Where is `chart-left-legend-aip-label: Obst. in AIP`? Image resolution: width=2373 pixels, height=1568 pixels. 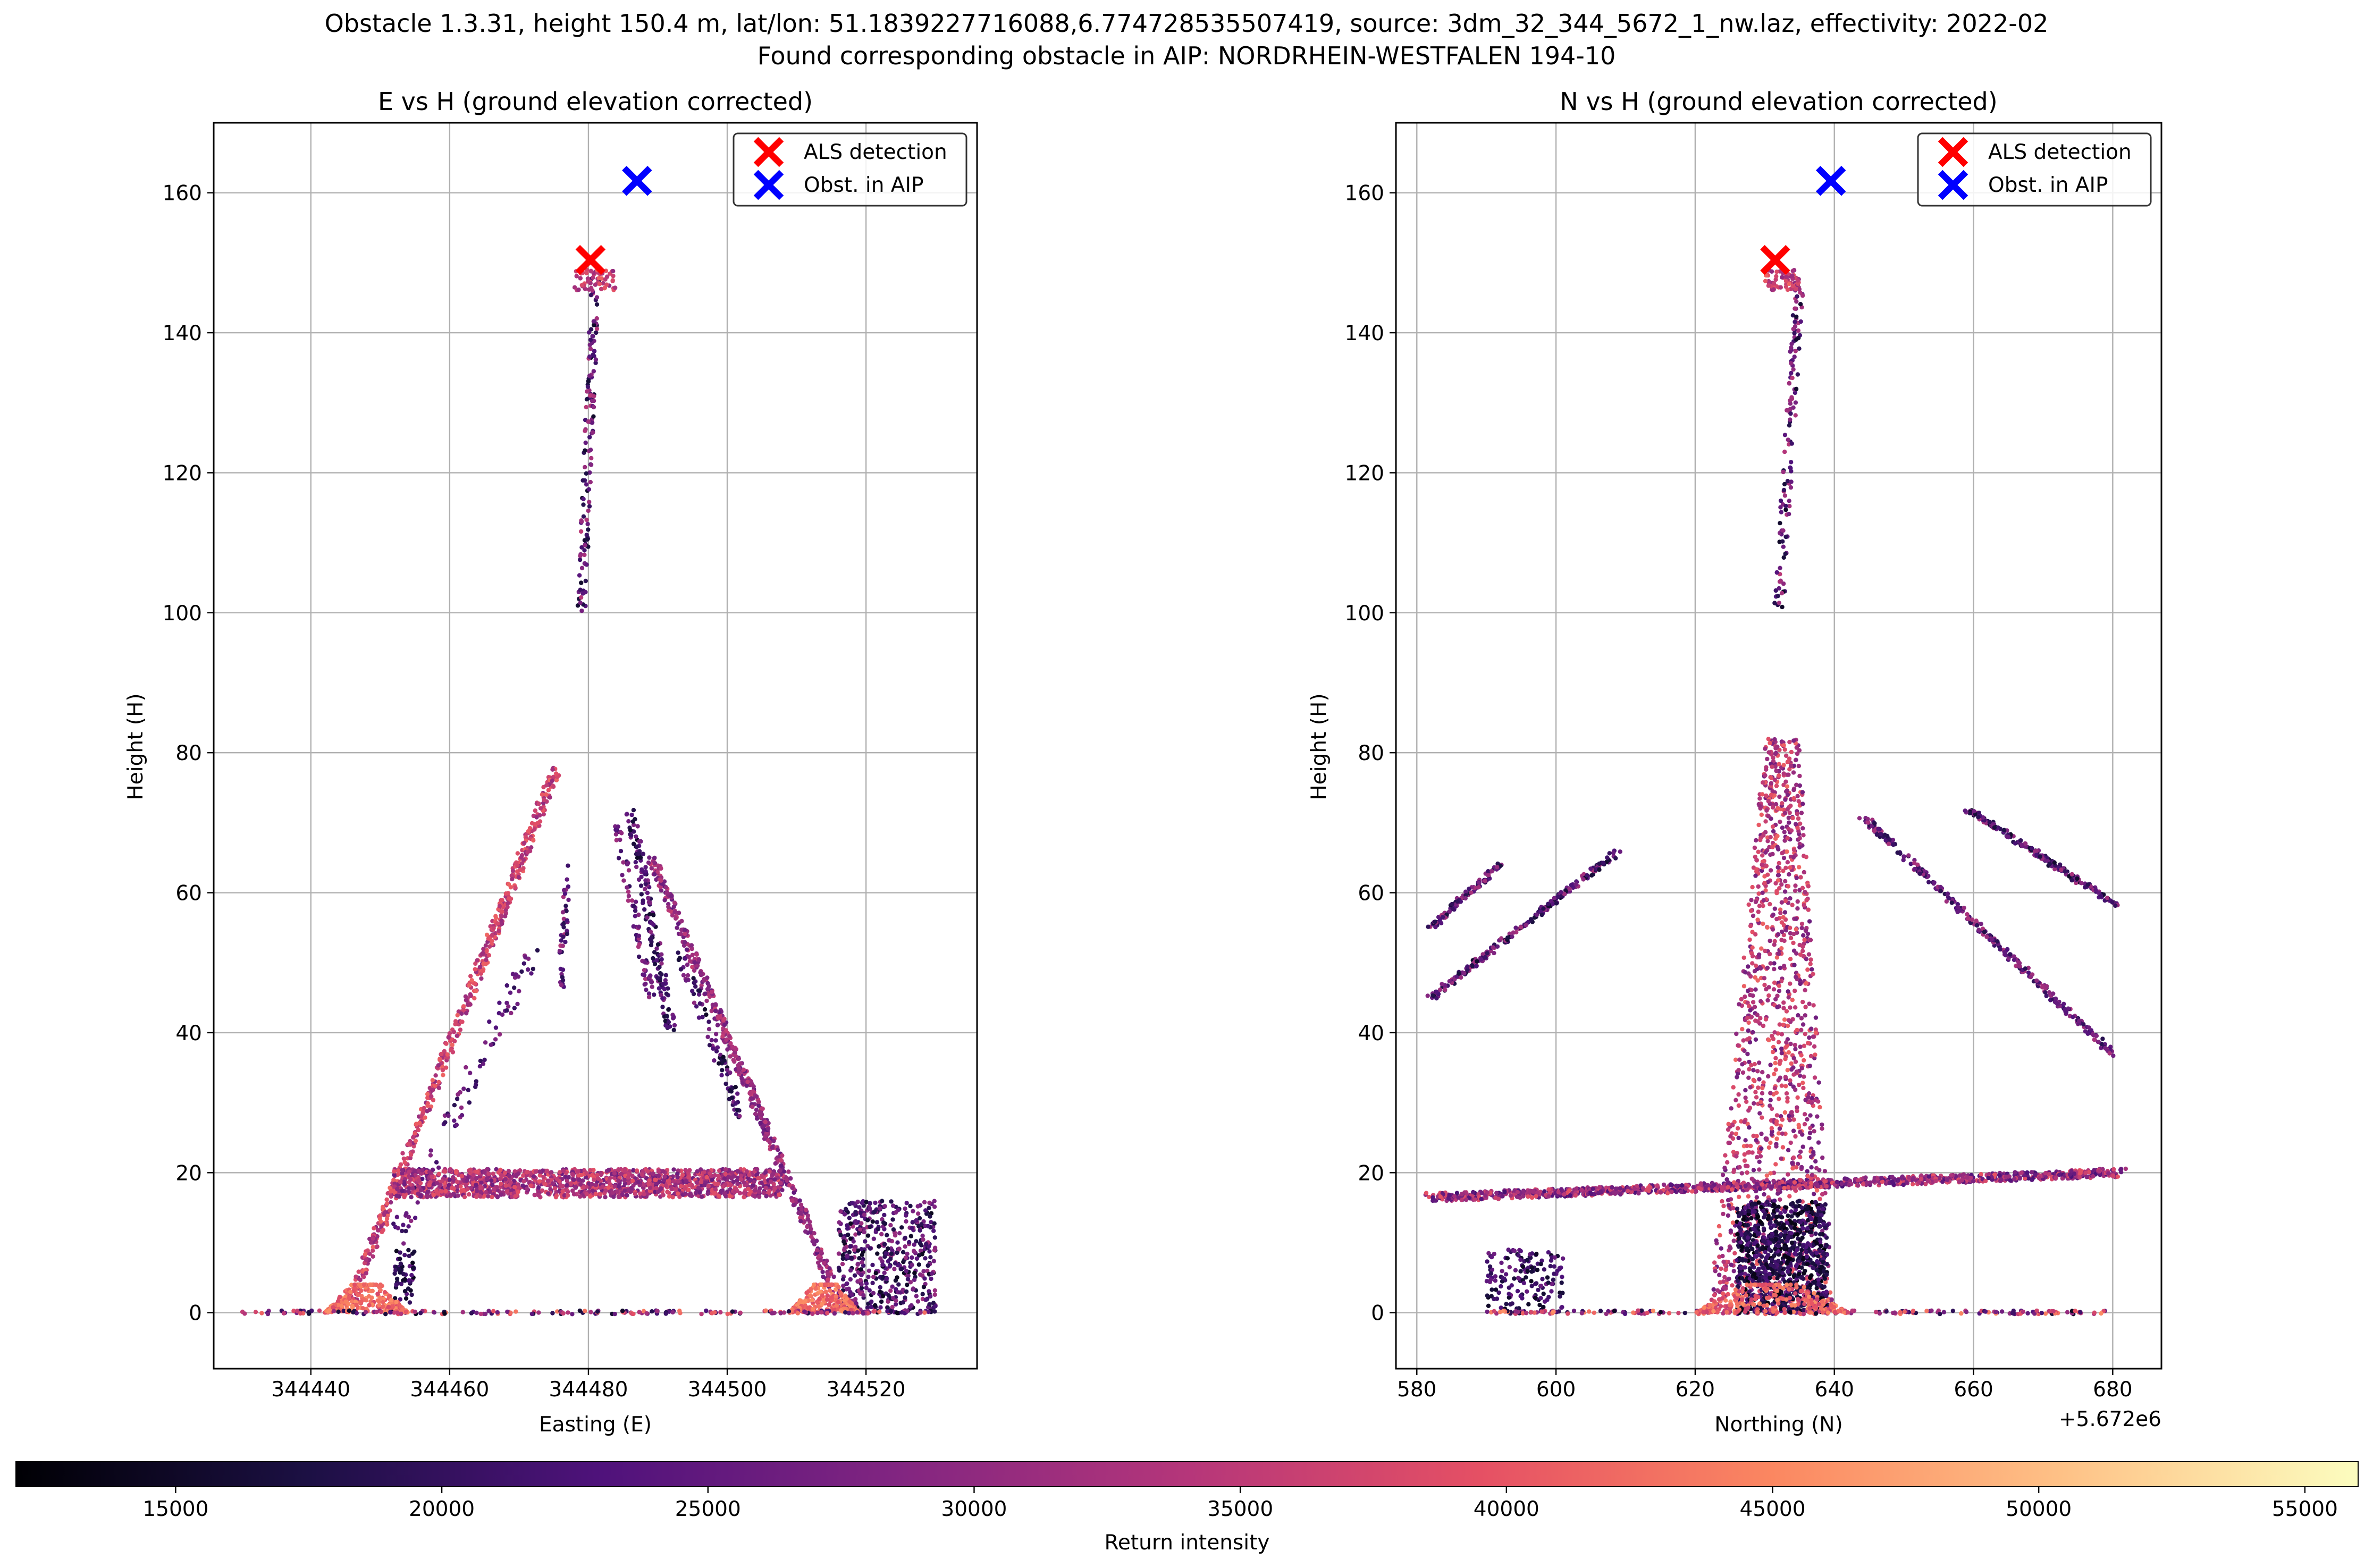
chart-left-legend-aip-label: Obst. in AIP is located at coordinates (864, 185).